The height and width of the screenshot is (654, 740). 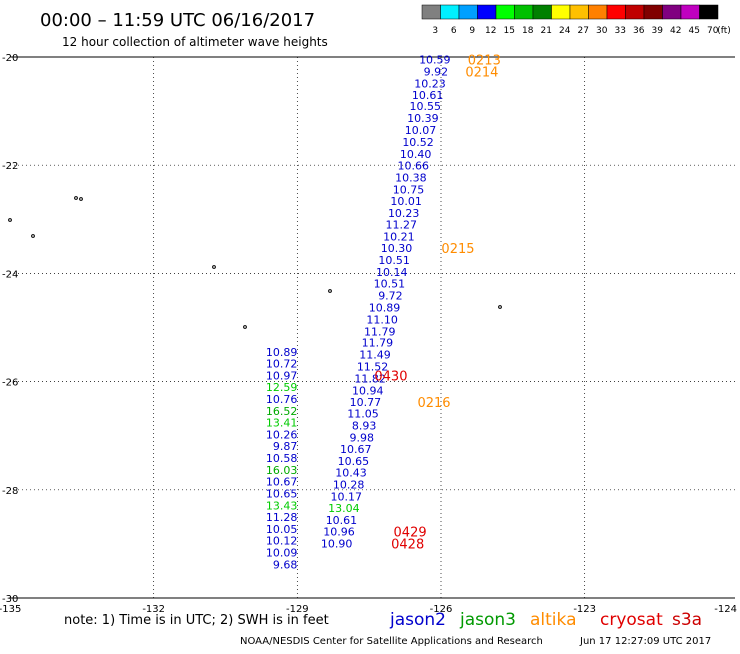 What do you see at coordinates (282, 470) in the screenshot?
I see `wave-height-value: 16.03` at bounding box center [282, 470].